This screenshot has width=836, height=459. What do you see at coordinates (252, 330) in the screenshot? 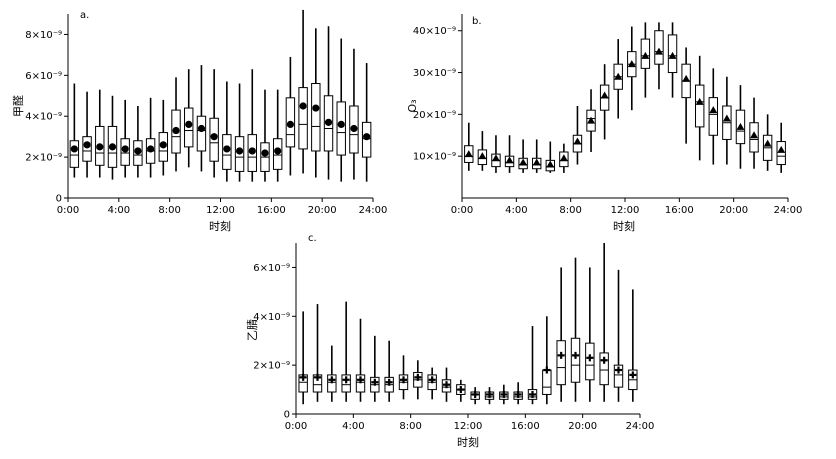
I see `y-axis-label: 乙腈` at bounding box center [252, 330].